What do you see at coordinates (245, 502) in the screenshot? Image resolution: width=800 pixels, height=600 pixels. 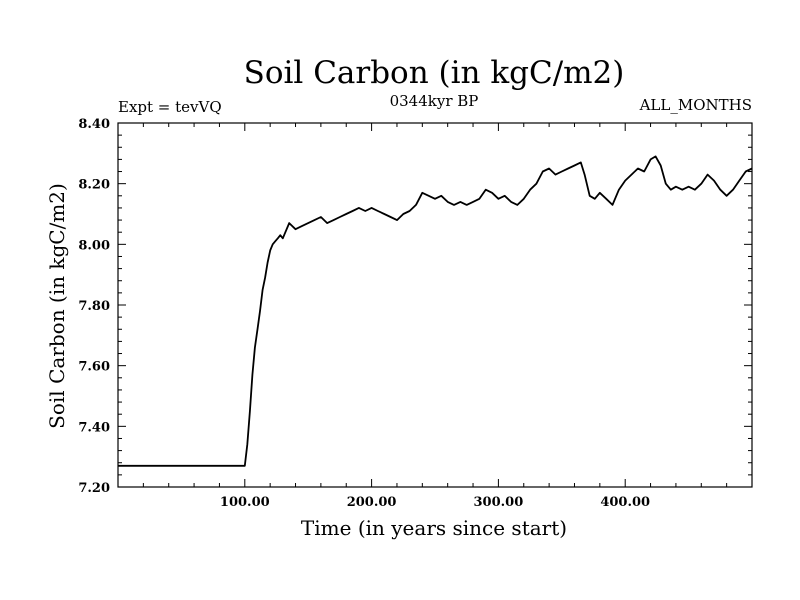 I see `x-tick-label: 100.00` at bounding box center [245, 502].